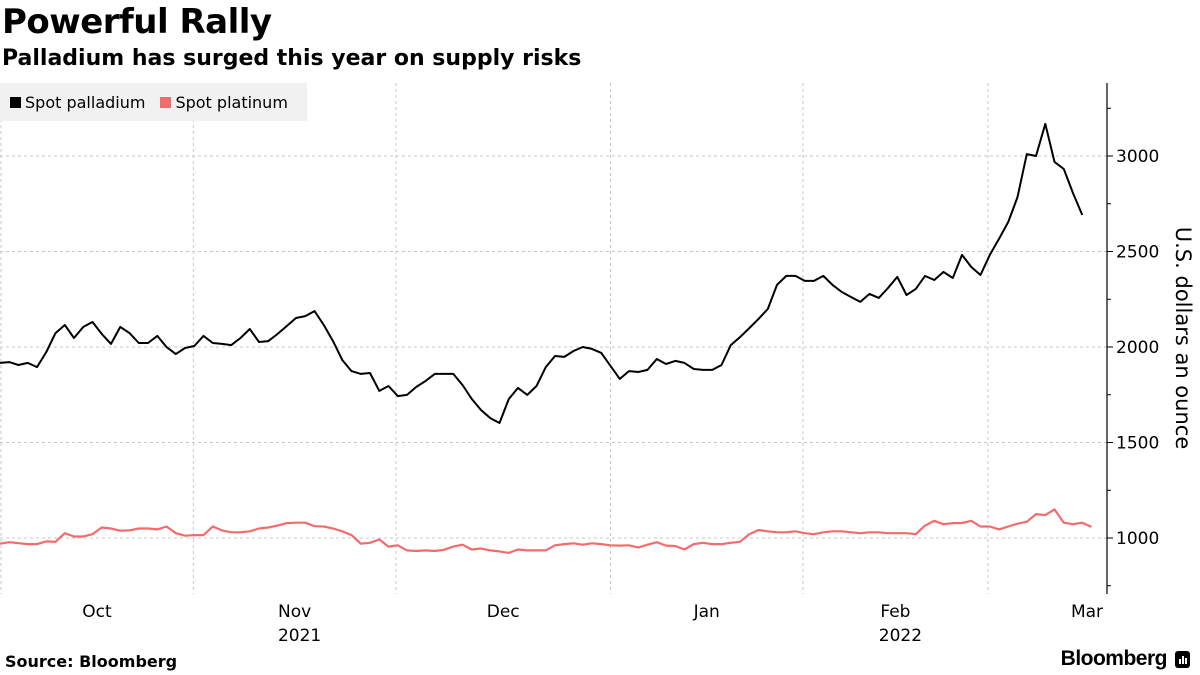 Image resolution: width=1200 pixels, height=675 pixels. Describe the element at coordinates (1137, 348) in the screenshot. I see `y-tick-label: 2000` at that location.